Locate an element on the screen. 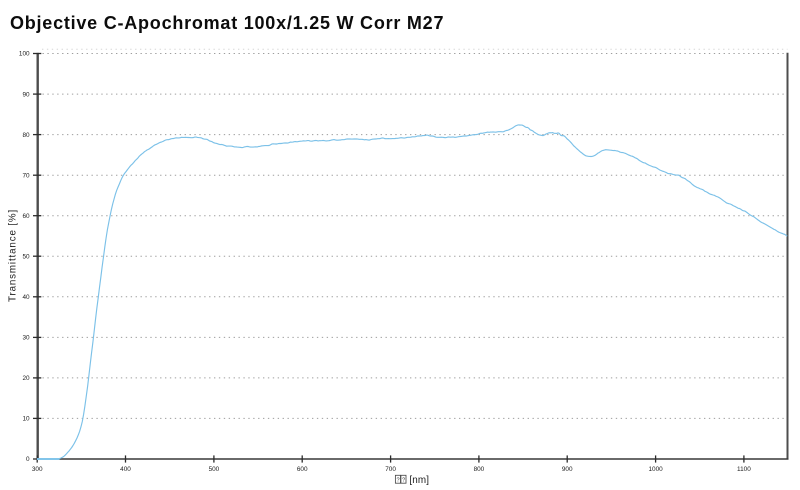 The image size is (800, 490). svg-text: 50 is located at coordinates (26, 256).